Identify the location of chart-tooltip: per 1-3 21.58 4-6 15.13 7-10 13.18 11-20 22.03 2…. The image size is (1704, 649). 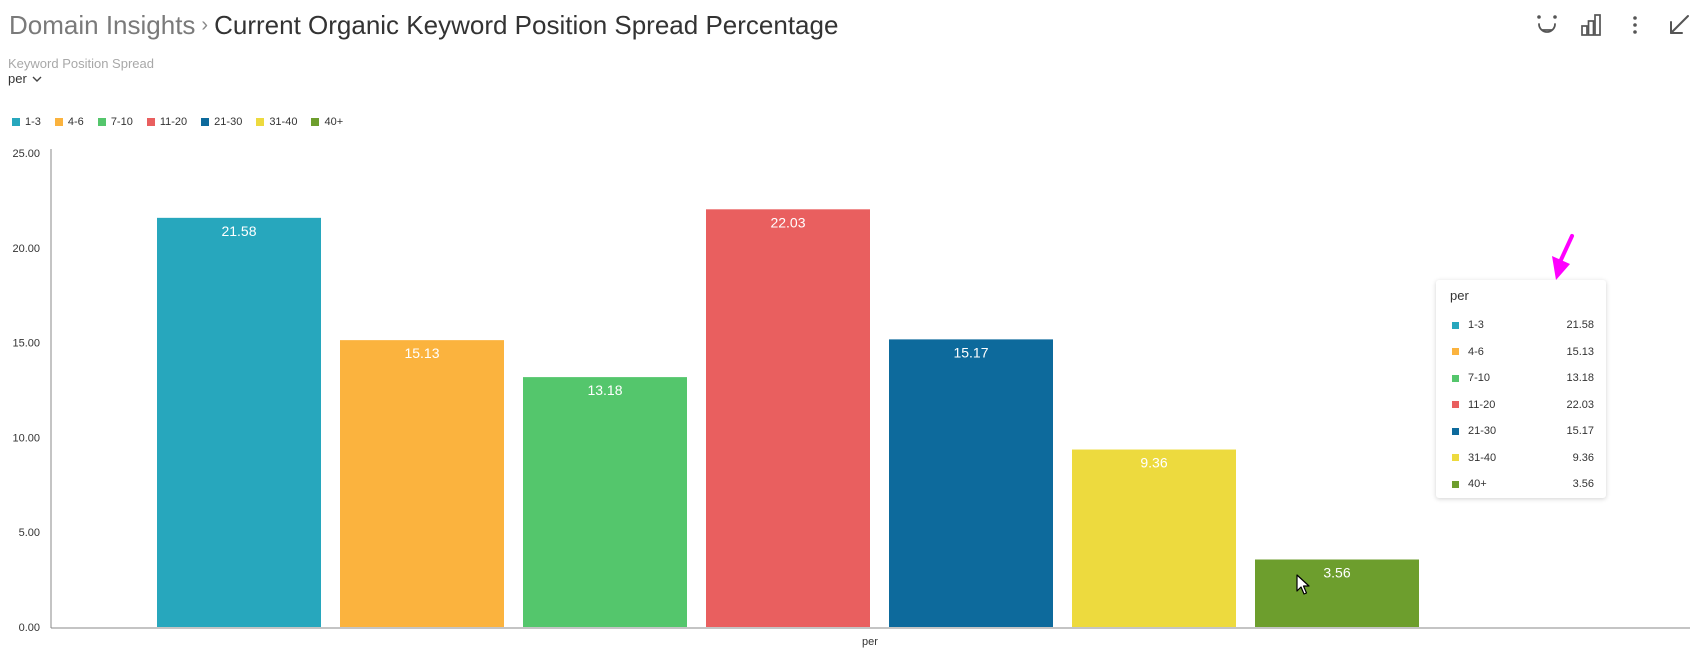
(1521, 389).